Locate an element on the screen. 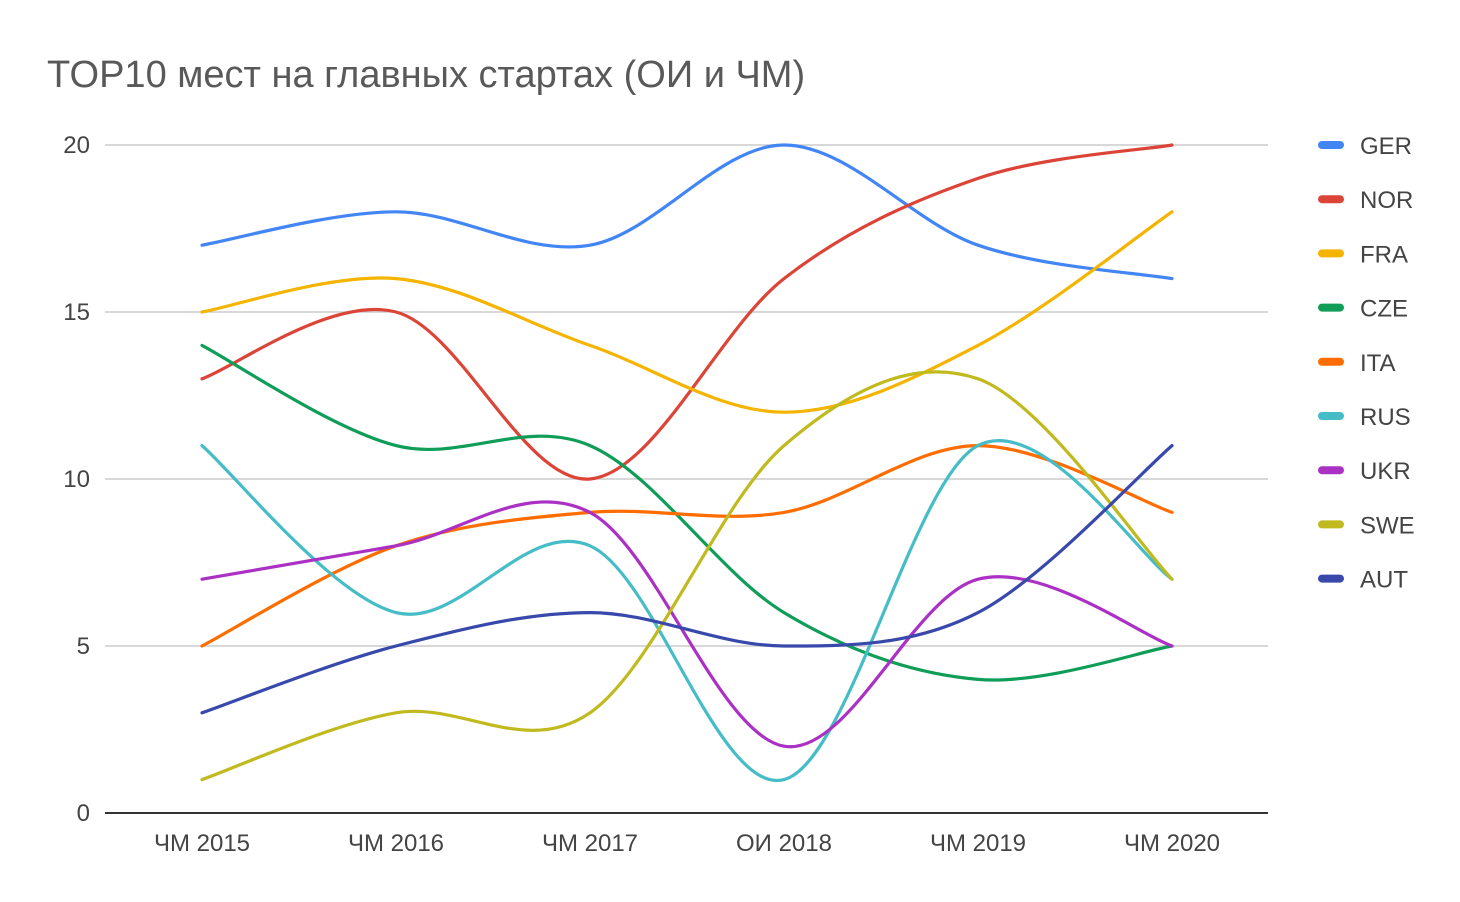 This screenshot has height=902, width=1460. legend-item-ita: ITA is located at coordinates (1357, 363).